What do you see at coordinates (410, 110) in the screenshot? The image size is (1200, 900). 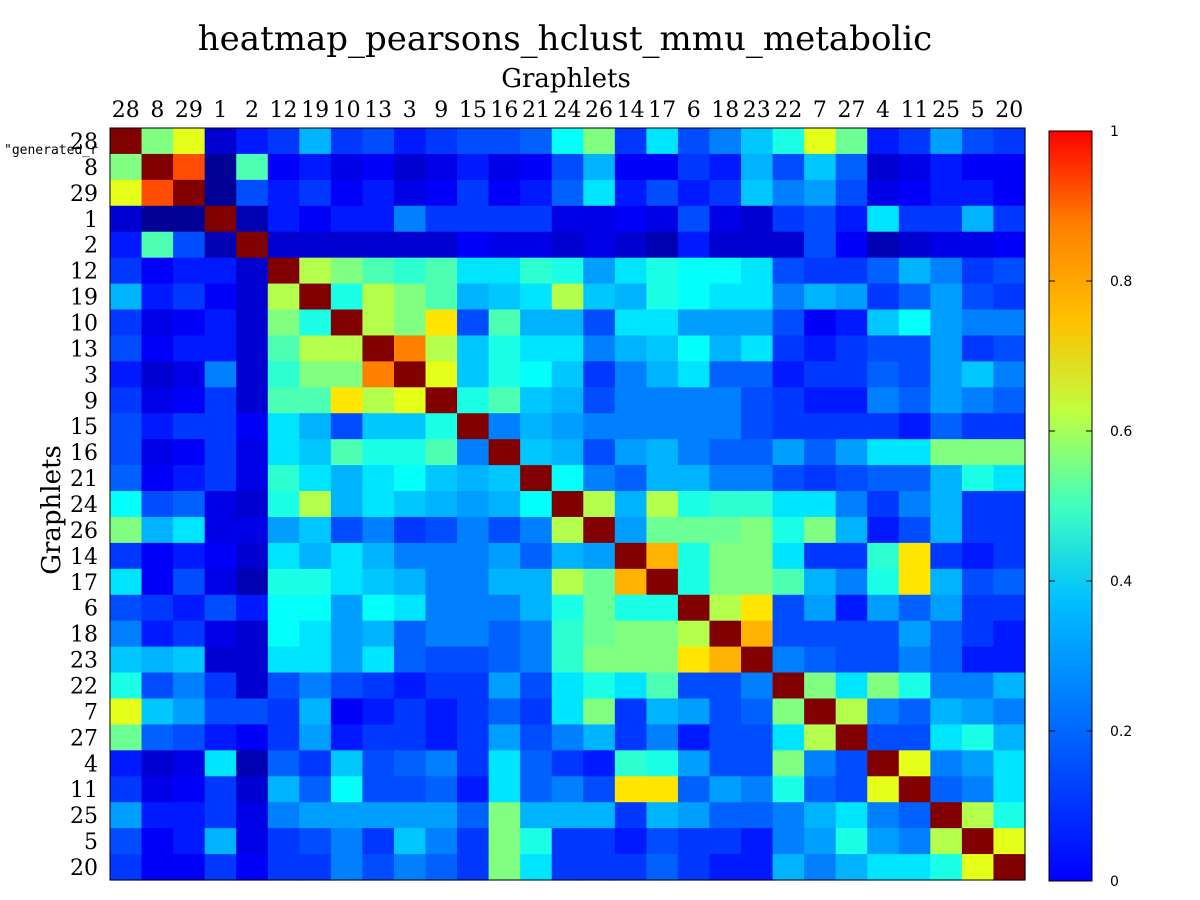 I see `x-tick-label: 3` at bounding box center [410, 110].